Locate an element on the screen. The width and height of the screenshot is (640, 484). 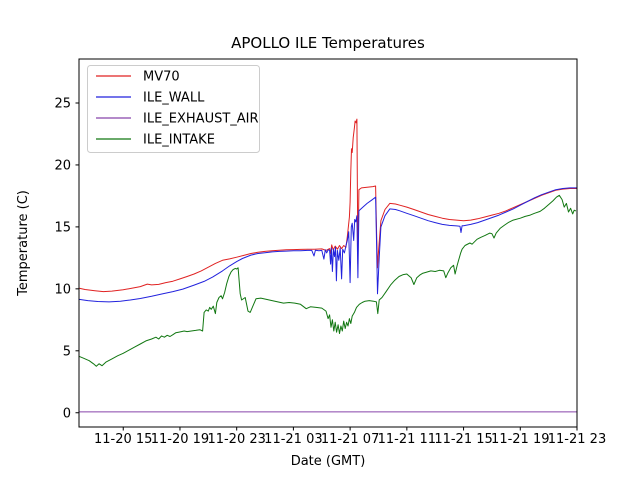
x-tick-label: 11-21 23 is located at coordinates (577, 439).